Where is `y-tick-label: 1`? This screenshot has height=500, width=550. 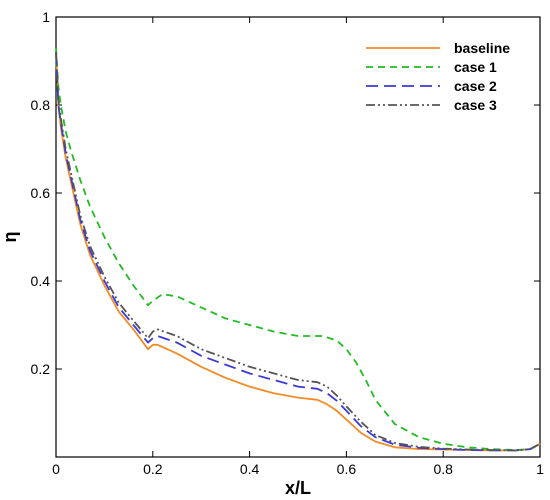 y-tick-label: 1 is located at coordinates (46, 17).